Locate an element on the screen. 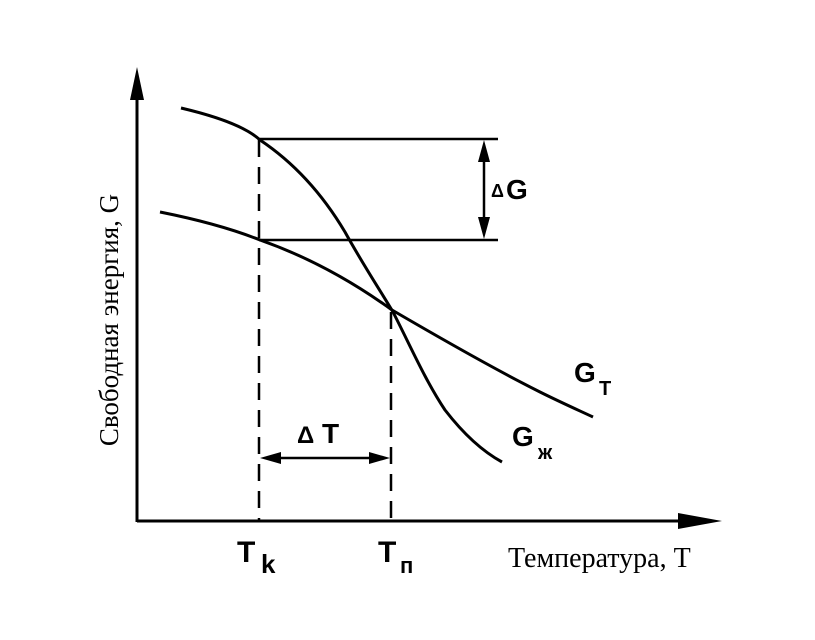  svg-text: Т is located at coordinates (605, 389).